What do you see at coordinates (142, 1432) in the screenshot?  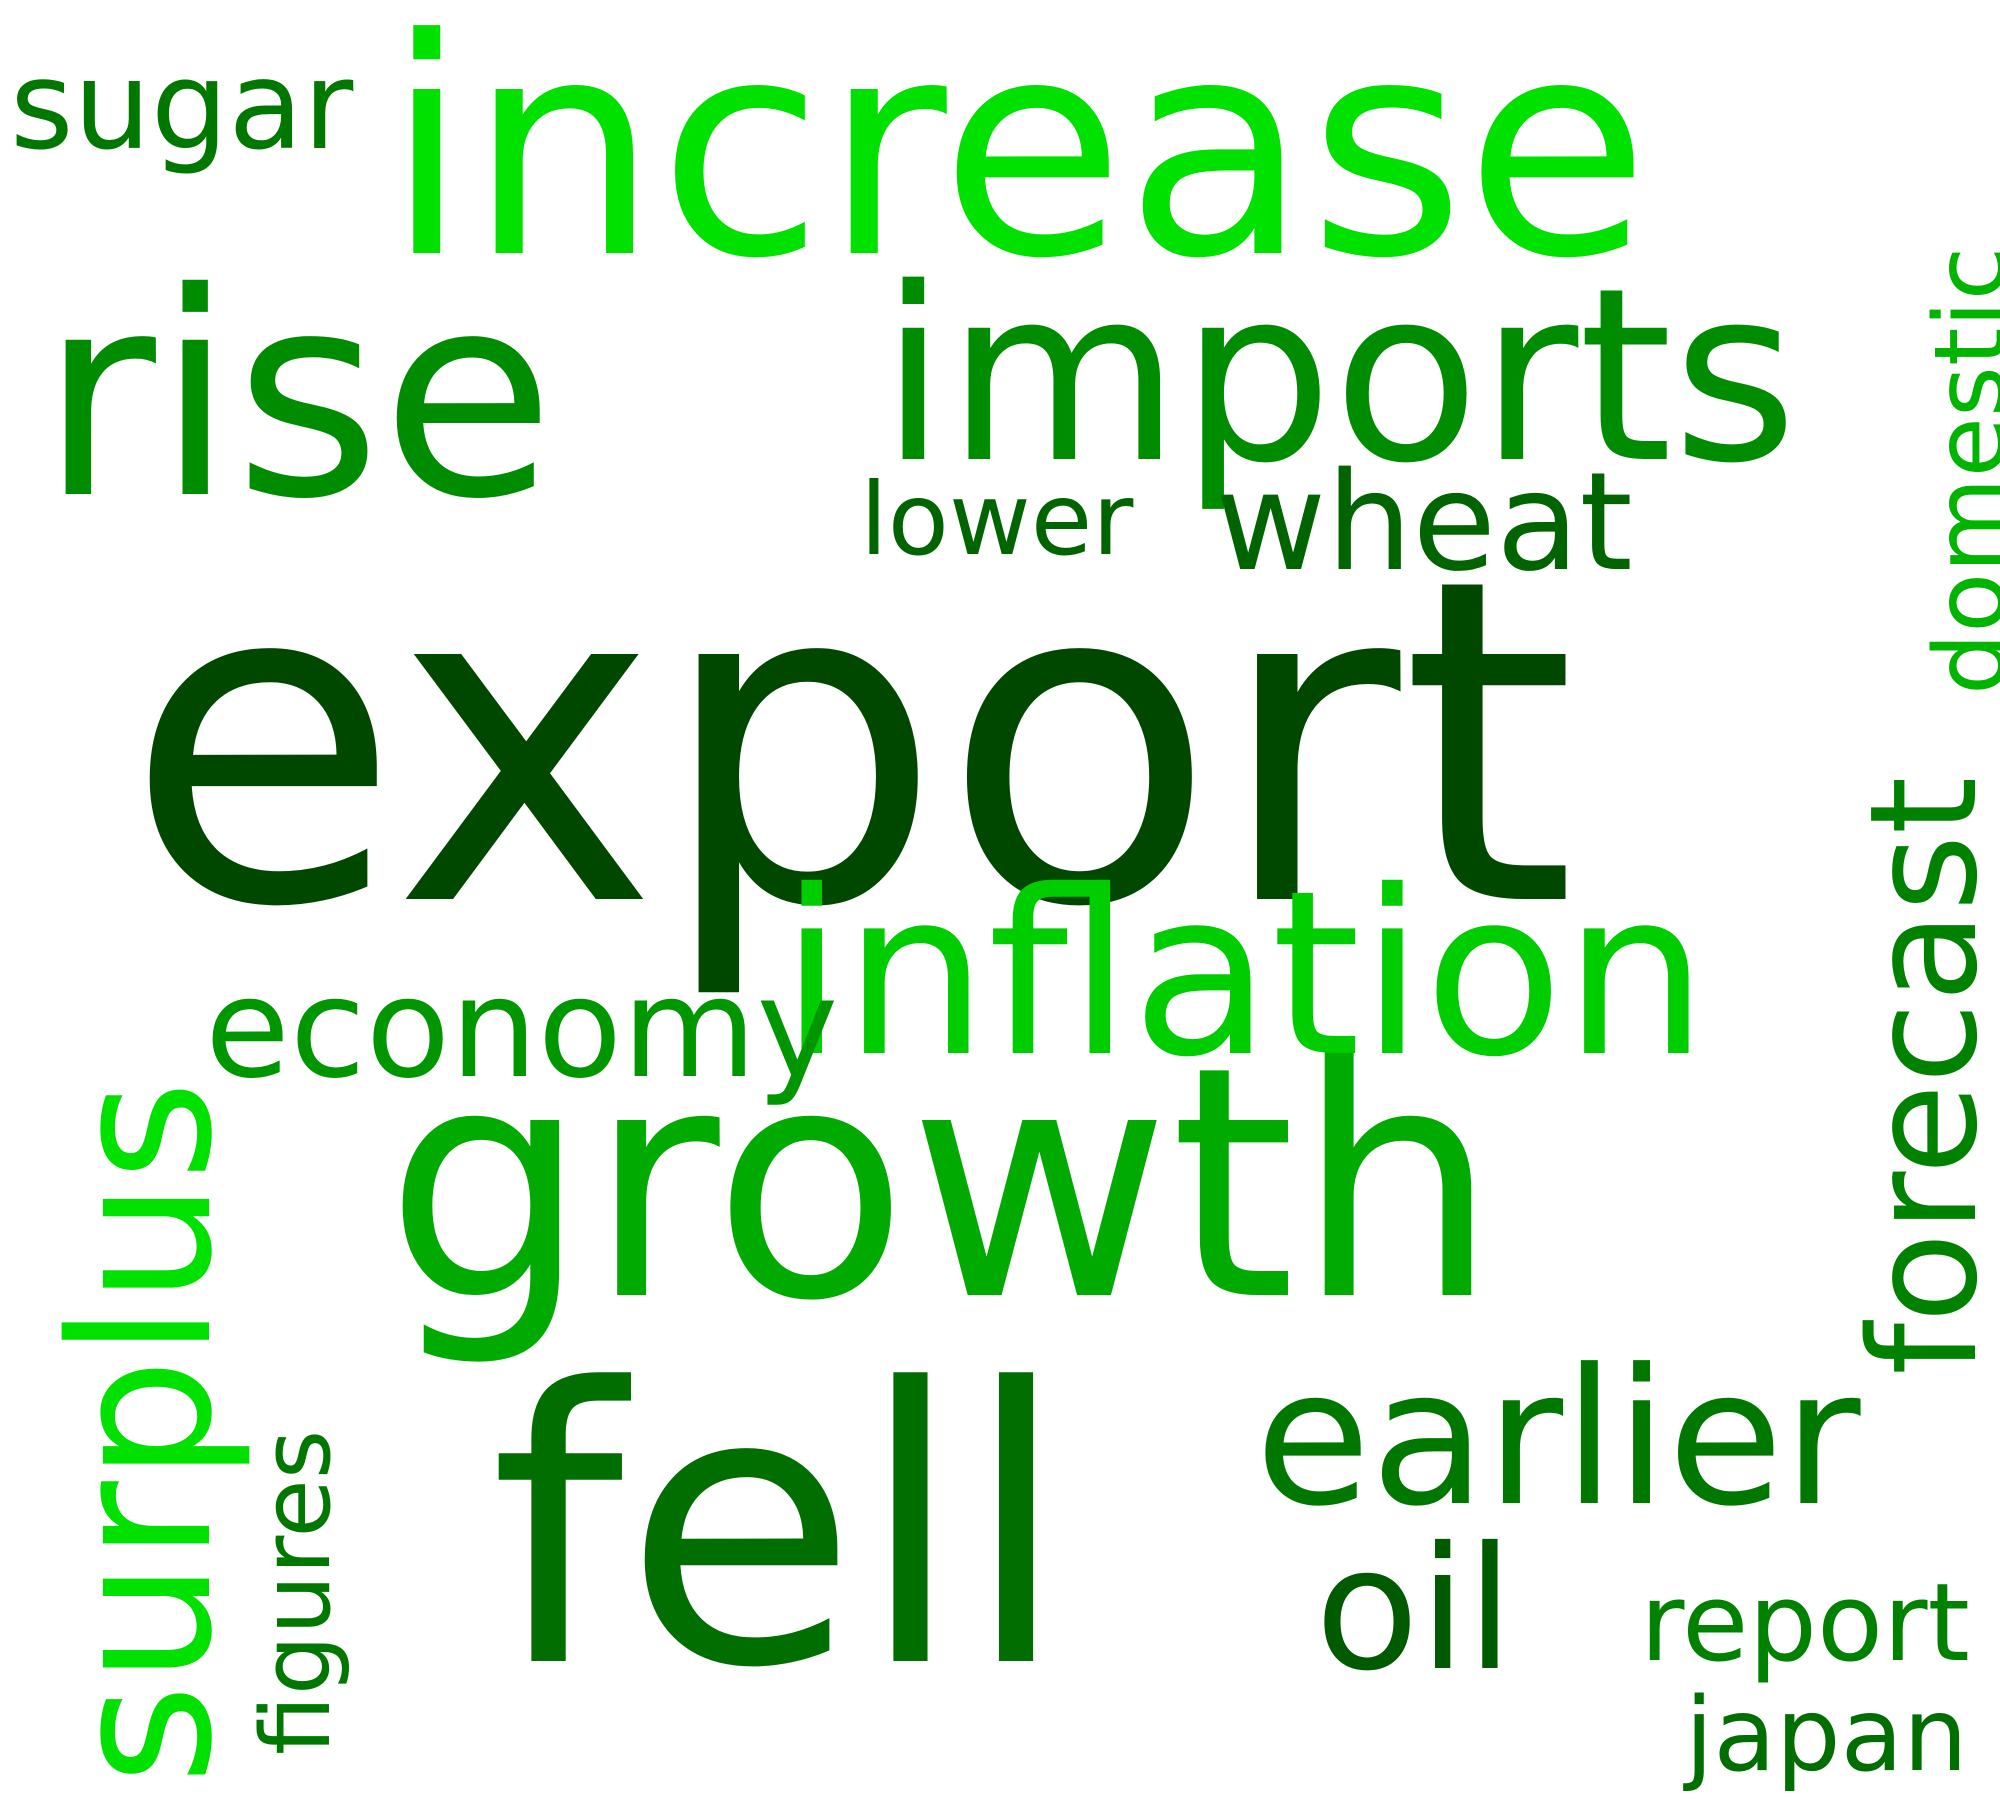 I see `word-surplus: surplus` at bounding box center [142, 1432].